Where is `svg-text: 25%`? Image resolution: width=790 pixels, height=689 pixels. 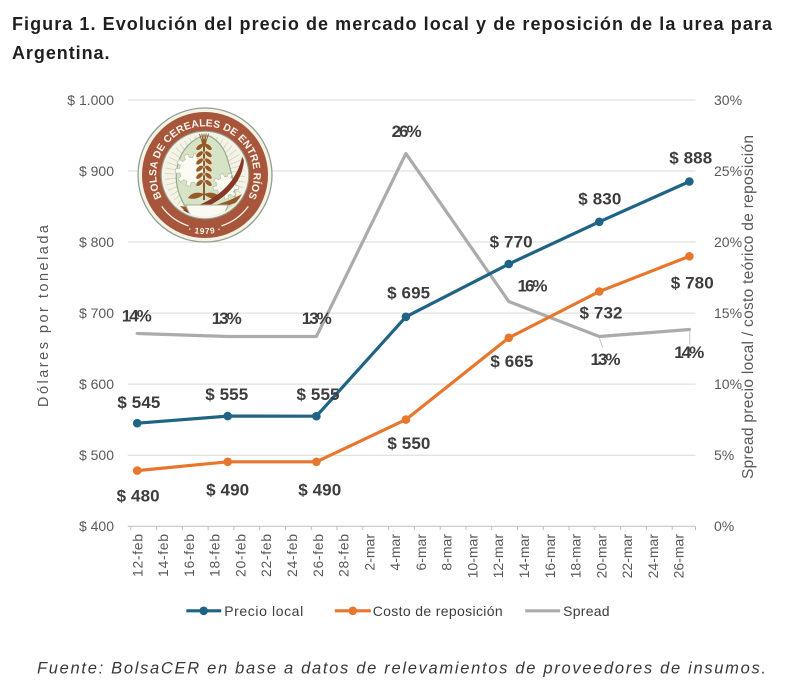 svg-text: 25% is located at coordinates (728, 171).